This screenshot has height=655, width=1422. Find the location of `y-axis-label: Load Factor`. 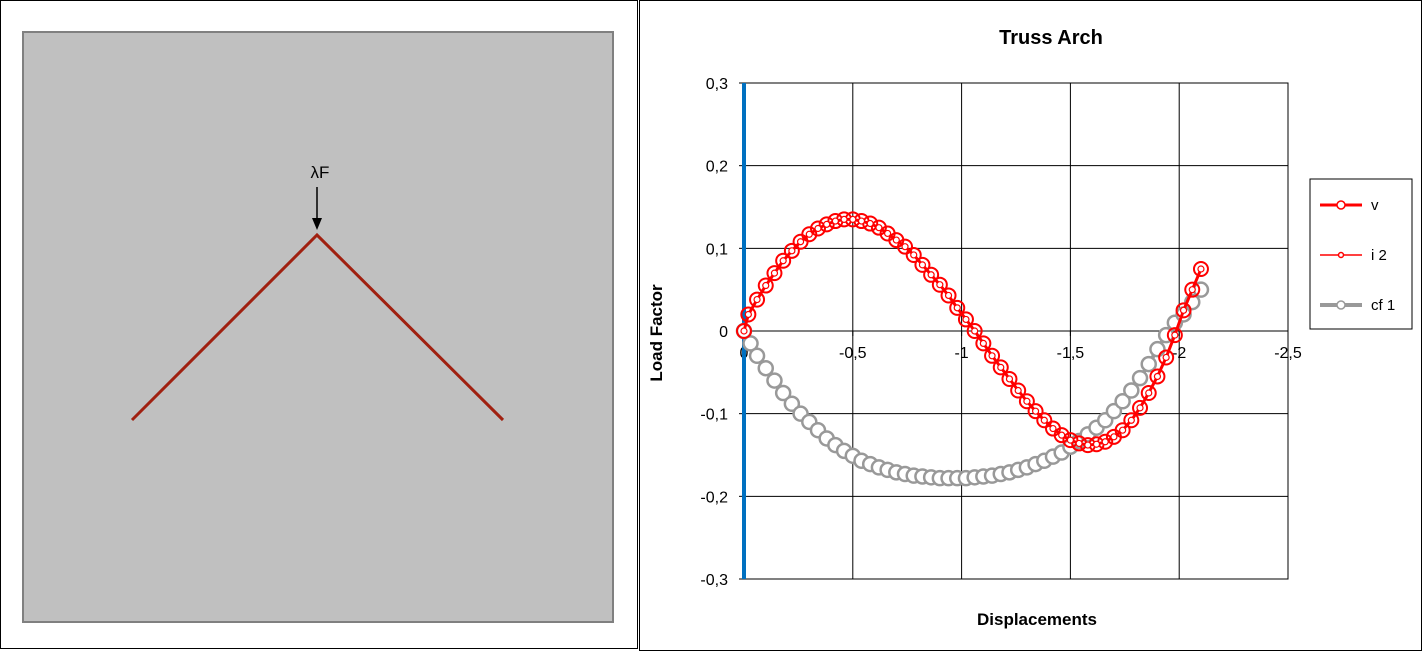

y-axis-label: Load Factor is located at coordinates (656, 333).